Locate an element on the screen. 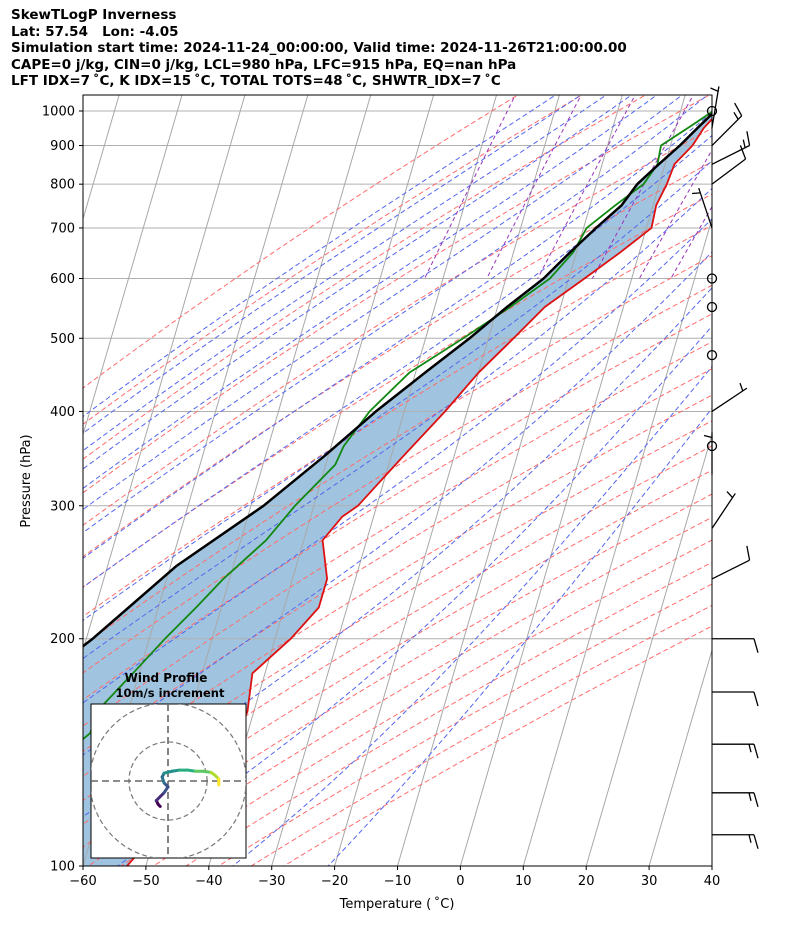 Image resolution: width=794 pixels, height=937 pixels. hodograph-title: Wind Profile is located at coordinates (166, 678).